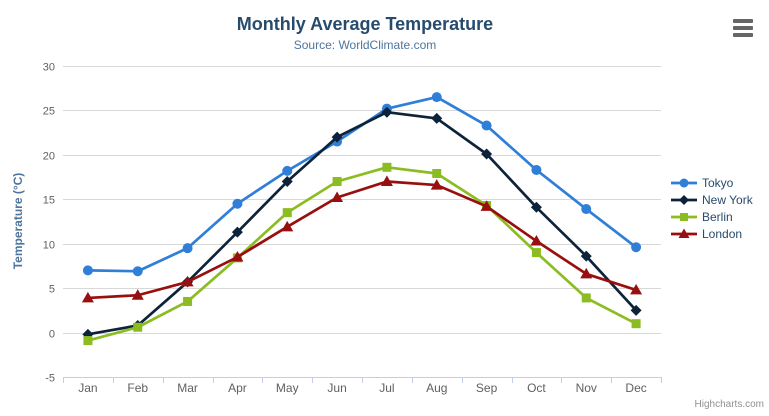  I want to click on y-axis-tick-label: 10, so click(49, 246).